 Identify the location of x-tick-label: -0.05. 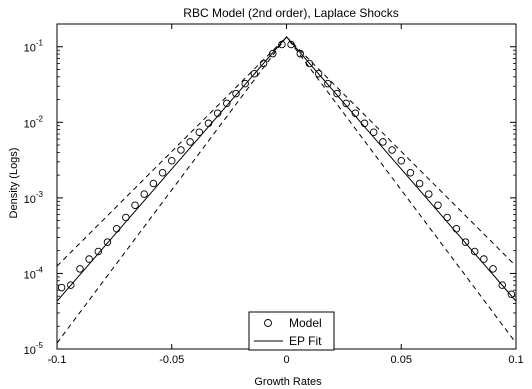
(171, 360).